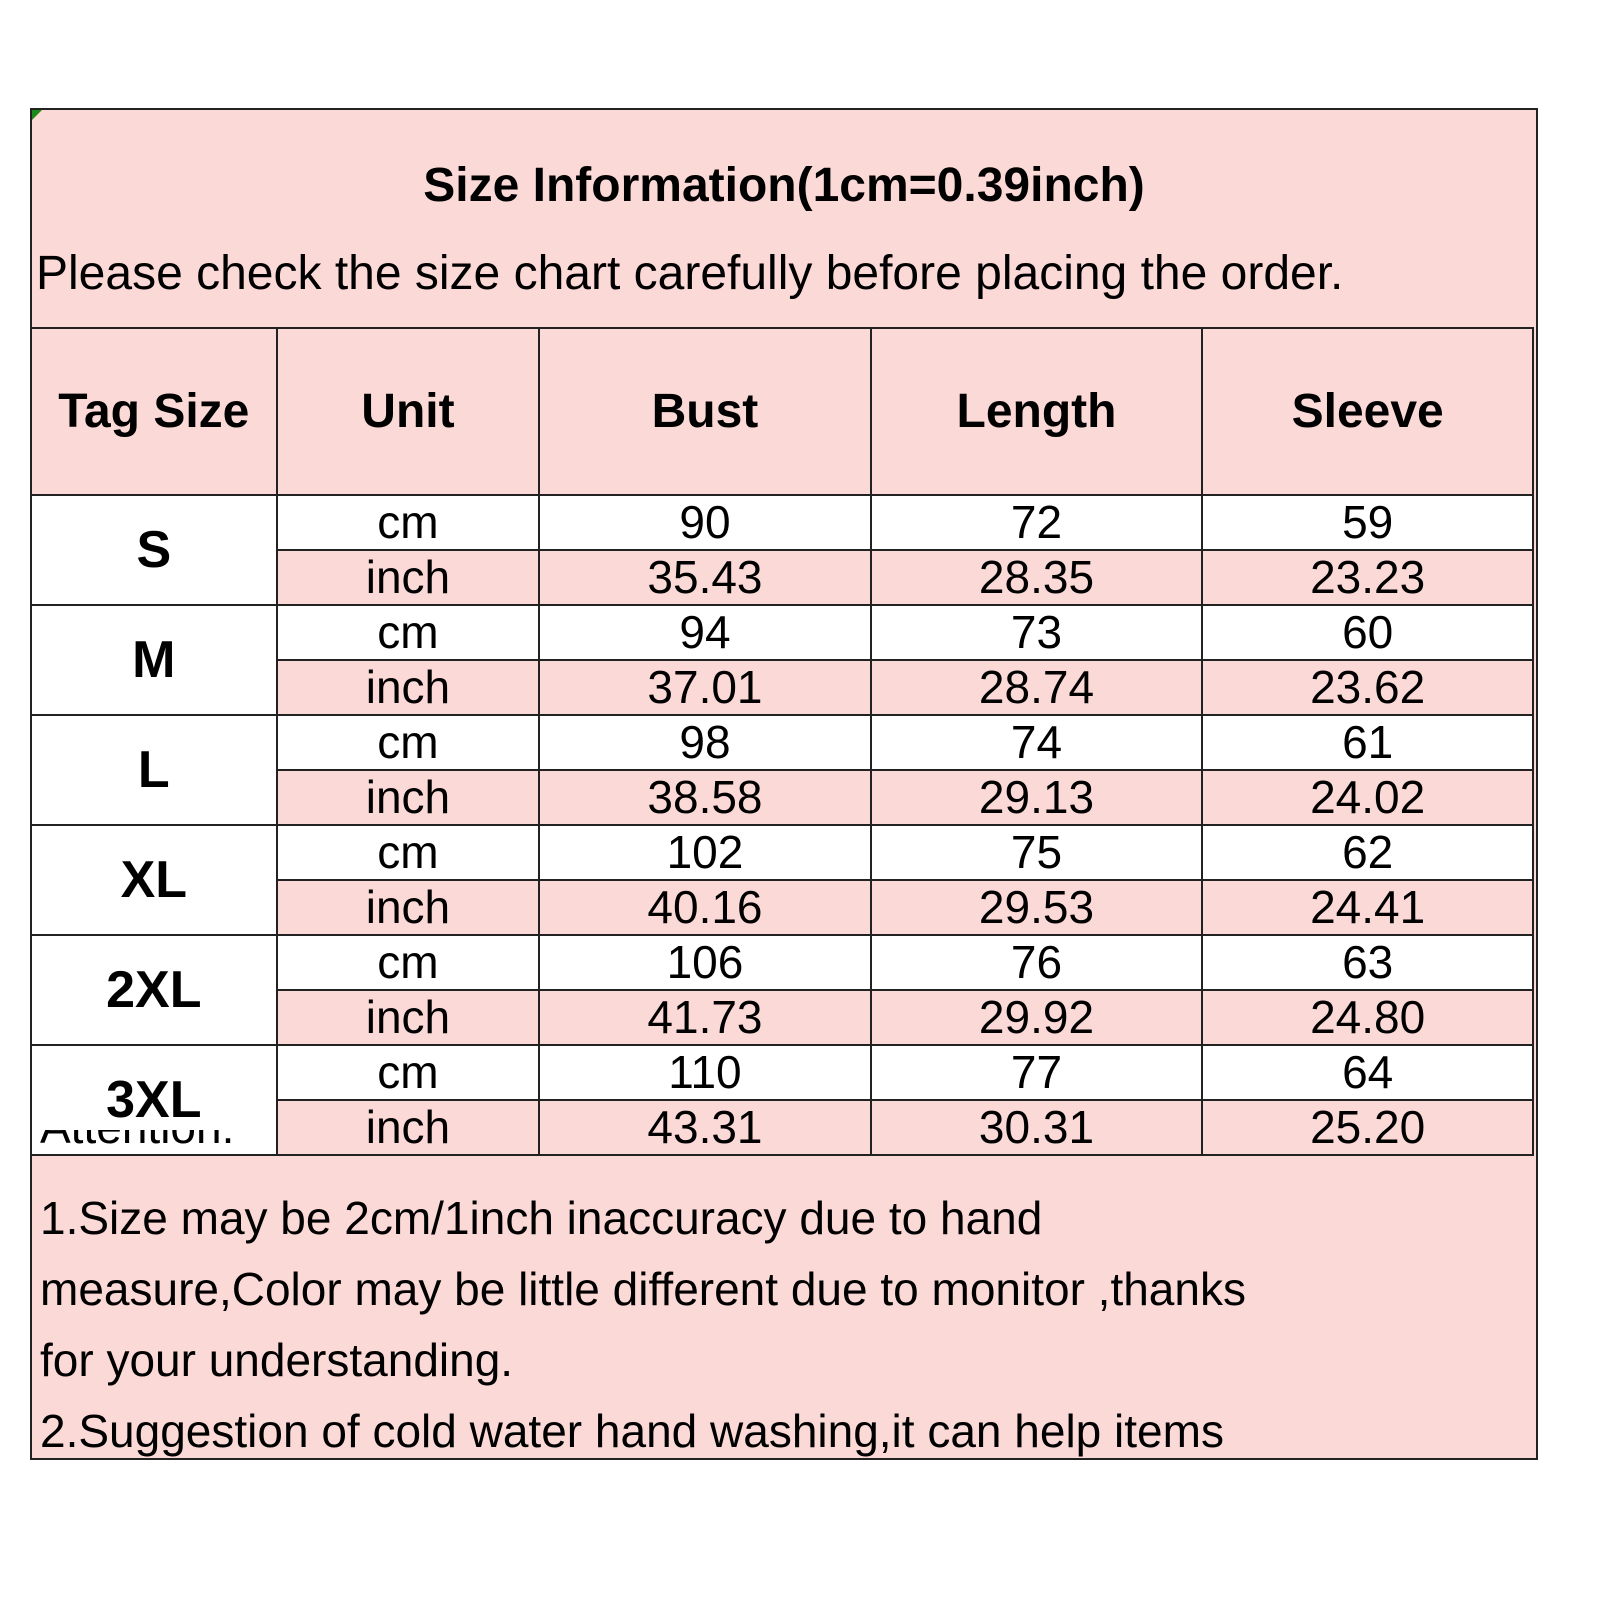 Image resolution: width=1600 pixels, height=1600 pixels. I want to click on table-row-inch: inch 43.31 30.31 25.20, so click(782, 1127).